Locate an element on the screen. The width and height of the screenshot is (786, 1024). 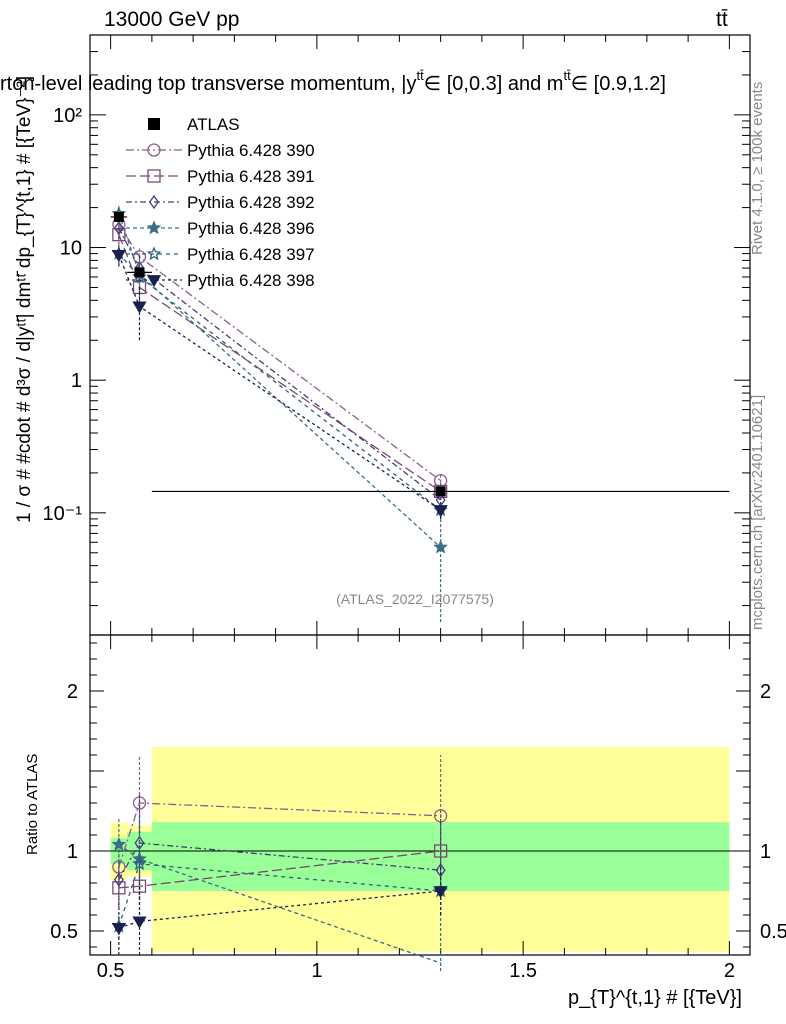
legend-label: Pythia 6.428 398 is located at coordinates (251, 280).